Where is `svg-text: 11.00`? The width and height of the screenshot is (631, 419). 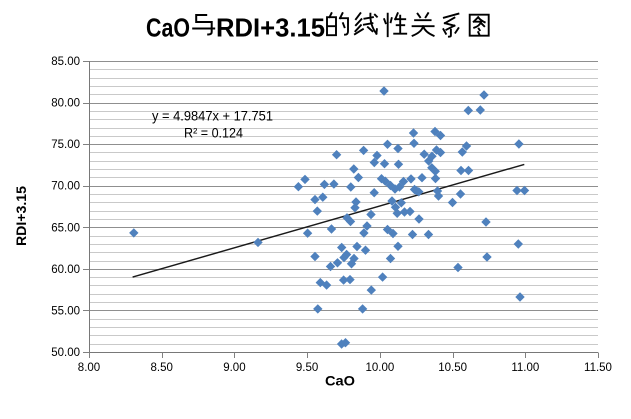 svg-text: 11.00 is located at coordinates (525, 368).